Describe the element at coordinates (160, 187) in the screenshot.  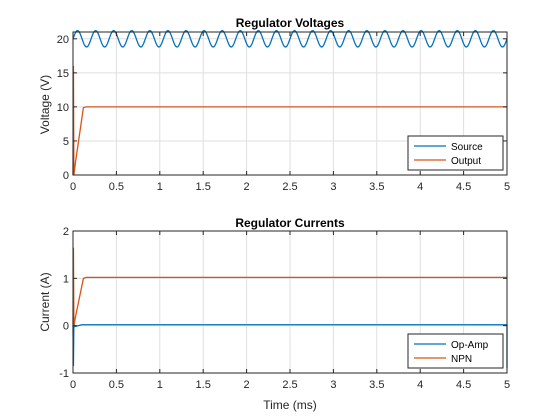
I see `voltage-x-tick-label: 1` at that location.